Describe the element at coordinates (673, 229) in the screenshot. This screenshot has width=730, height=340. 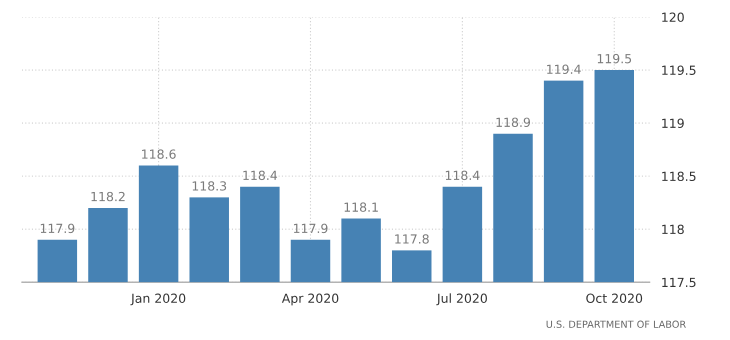
I see `y-tick-label: 118` at that location.